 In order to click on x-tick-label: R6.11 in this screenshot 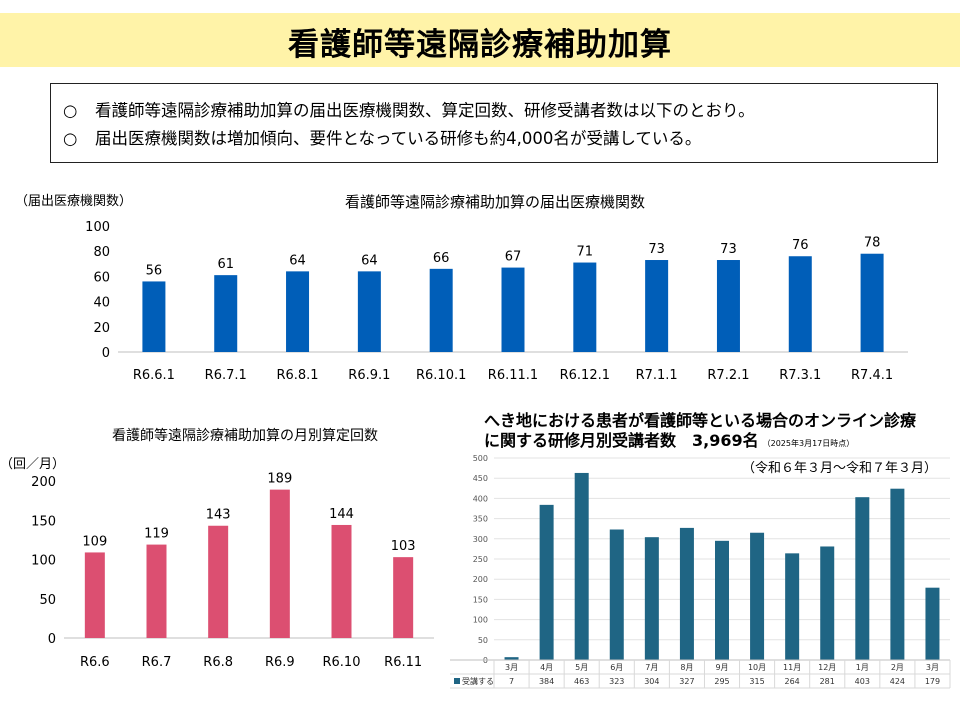, I will do `click(403, 662)`.